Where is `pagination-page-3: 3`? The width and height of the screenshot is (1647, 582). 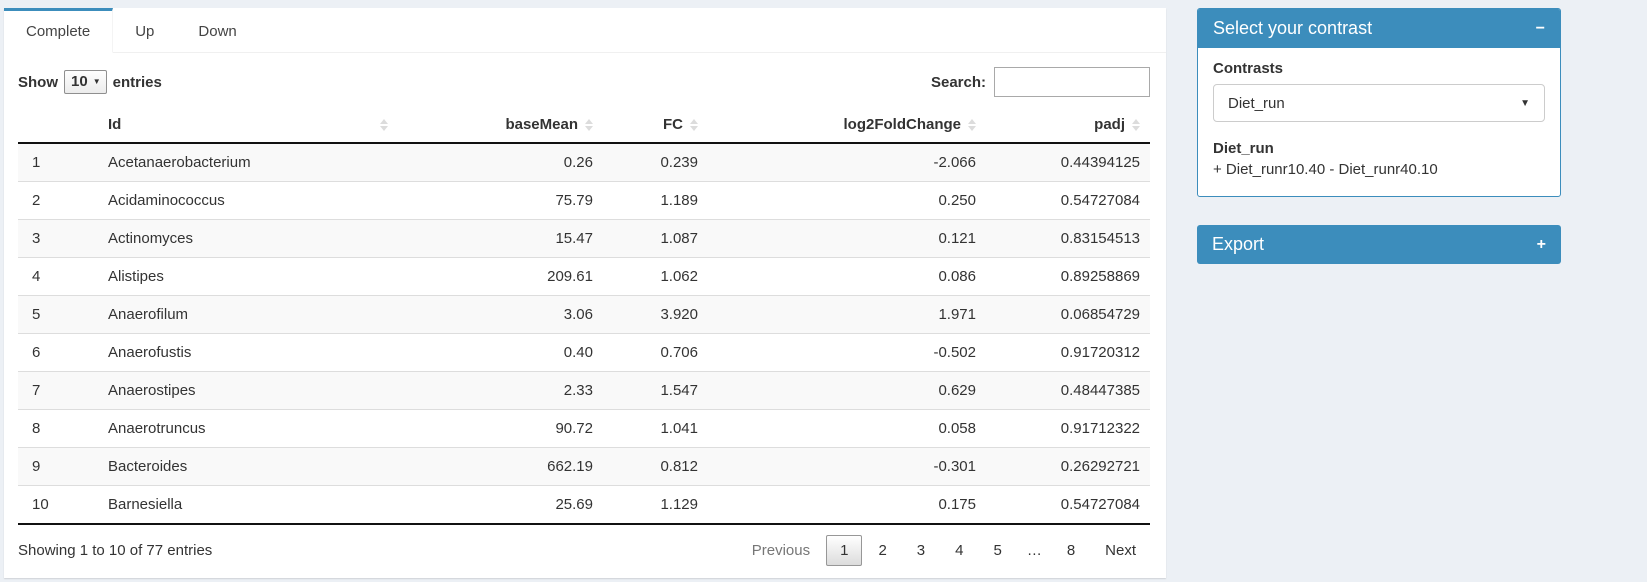
pagination-page-3: 3 is located at coordinates (921, 550).